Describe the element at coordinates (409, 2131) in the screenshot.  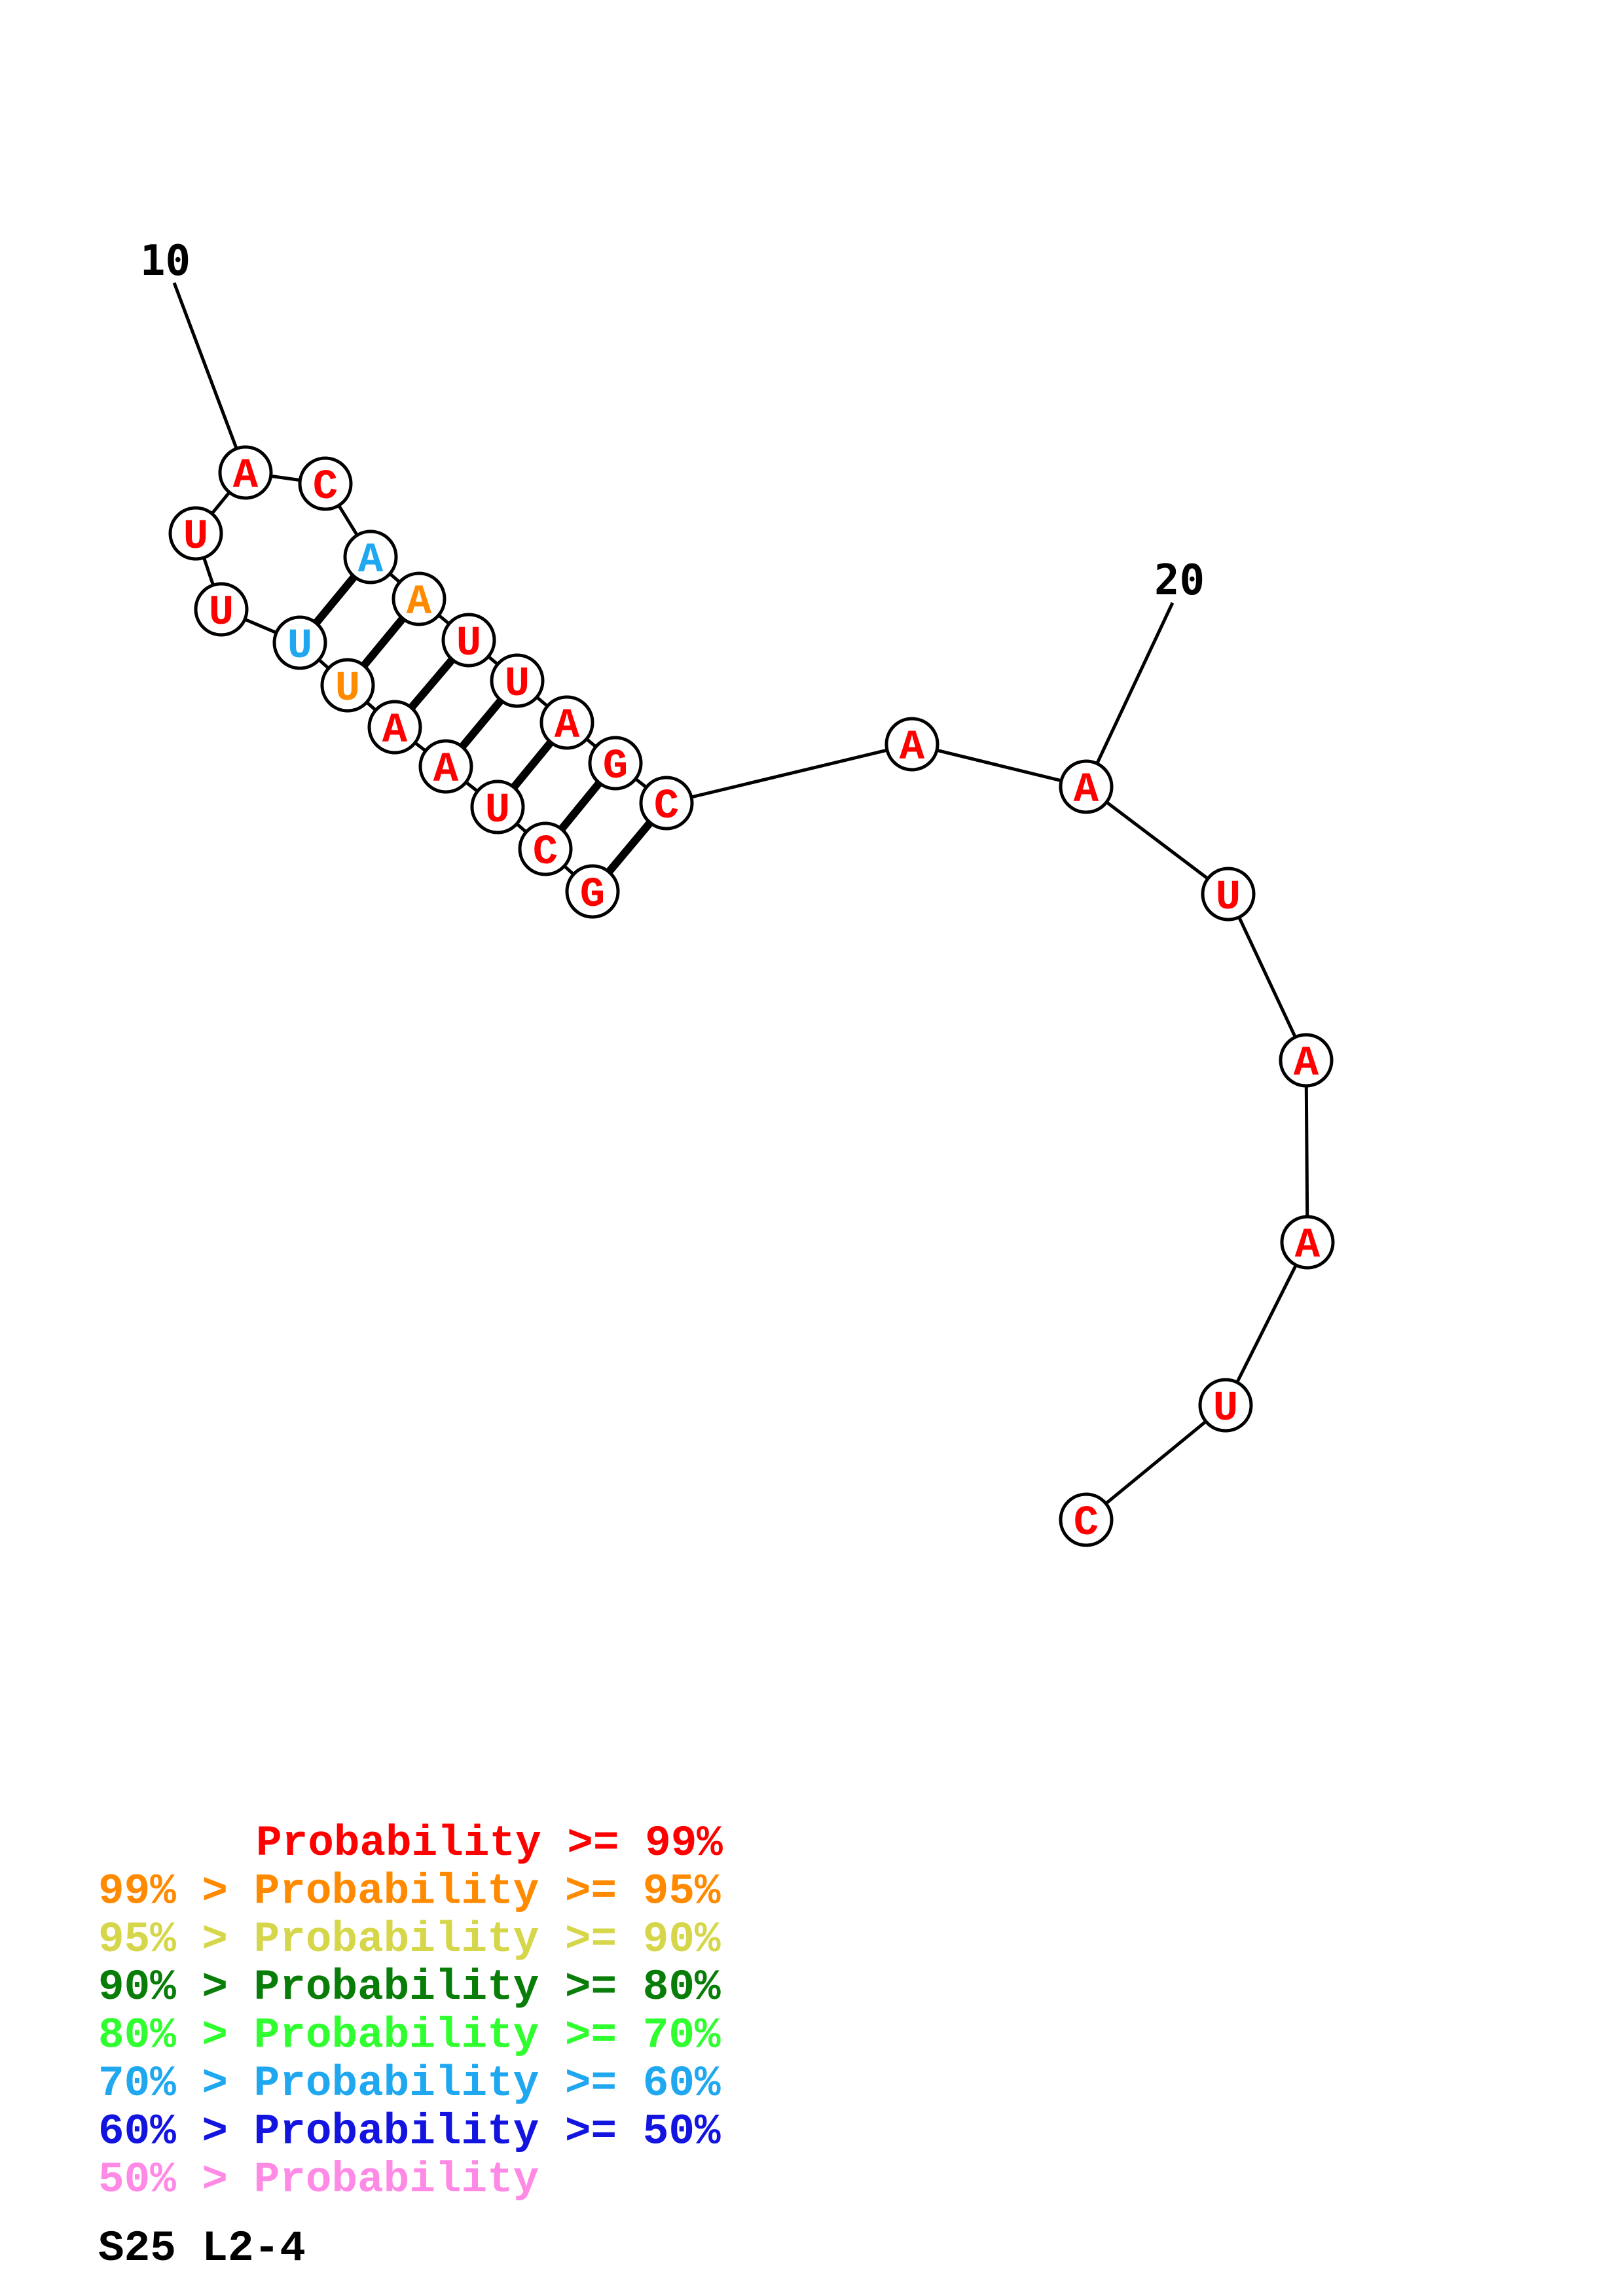
I see `legend-row: 60% > Probability >= 50%` at that location.